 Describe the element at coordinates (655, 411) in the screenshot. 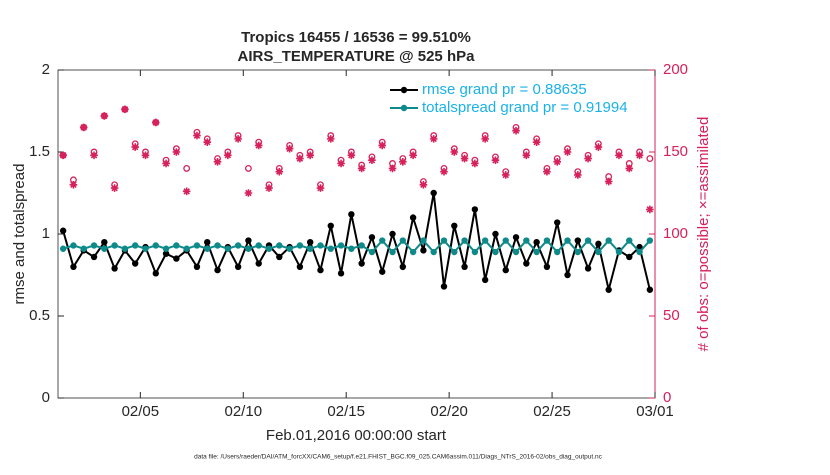

I see `x-tick-label: 03/01` at that location.